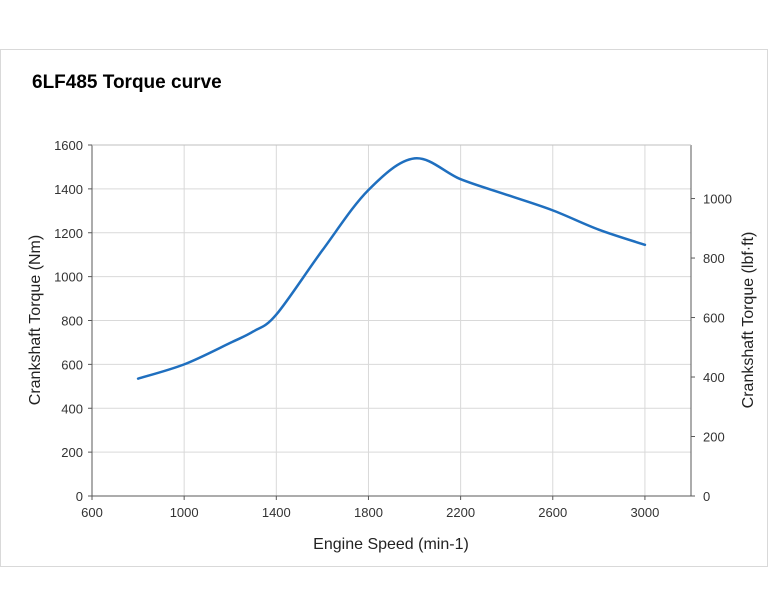 The width and height of the screenshot is (768, 614). What do you see at coordinates (552, 512) in the screenshot?
I see `x-tick-label: 2600` at bounding box center [552, 512].